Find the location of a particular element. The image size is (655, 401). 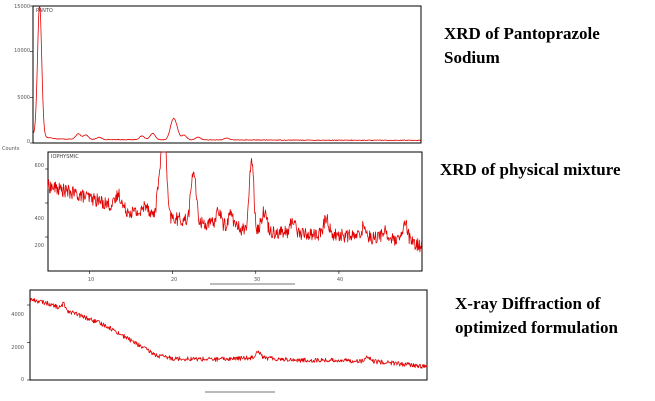

y-tick-label: 15000 is located at coordinates (22, 7).